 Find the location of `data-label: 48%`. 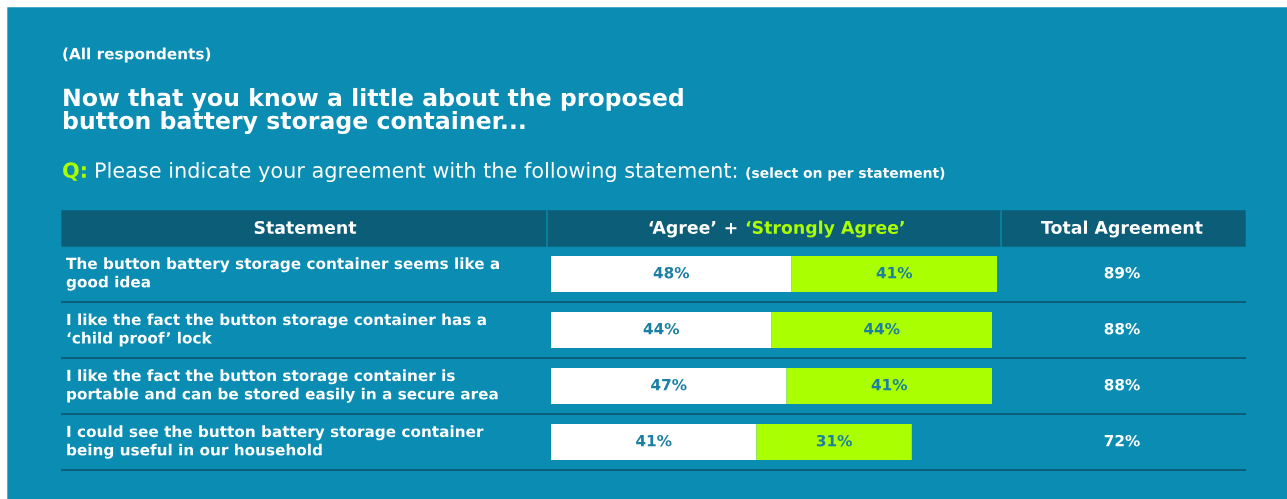

data-label: 48% is located at coordinates (671, 272).